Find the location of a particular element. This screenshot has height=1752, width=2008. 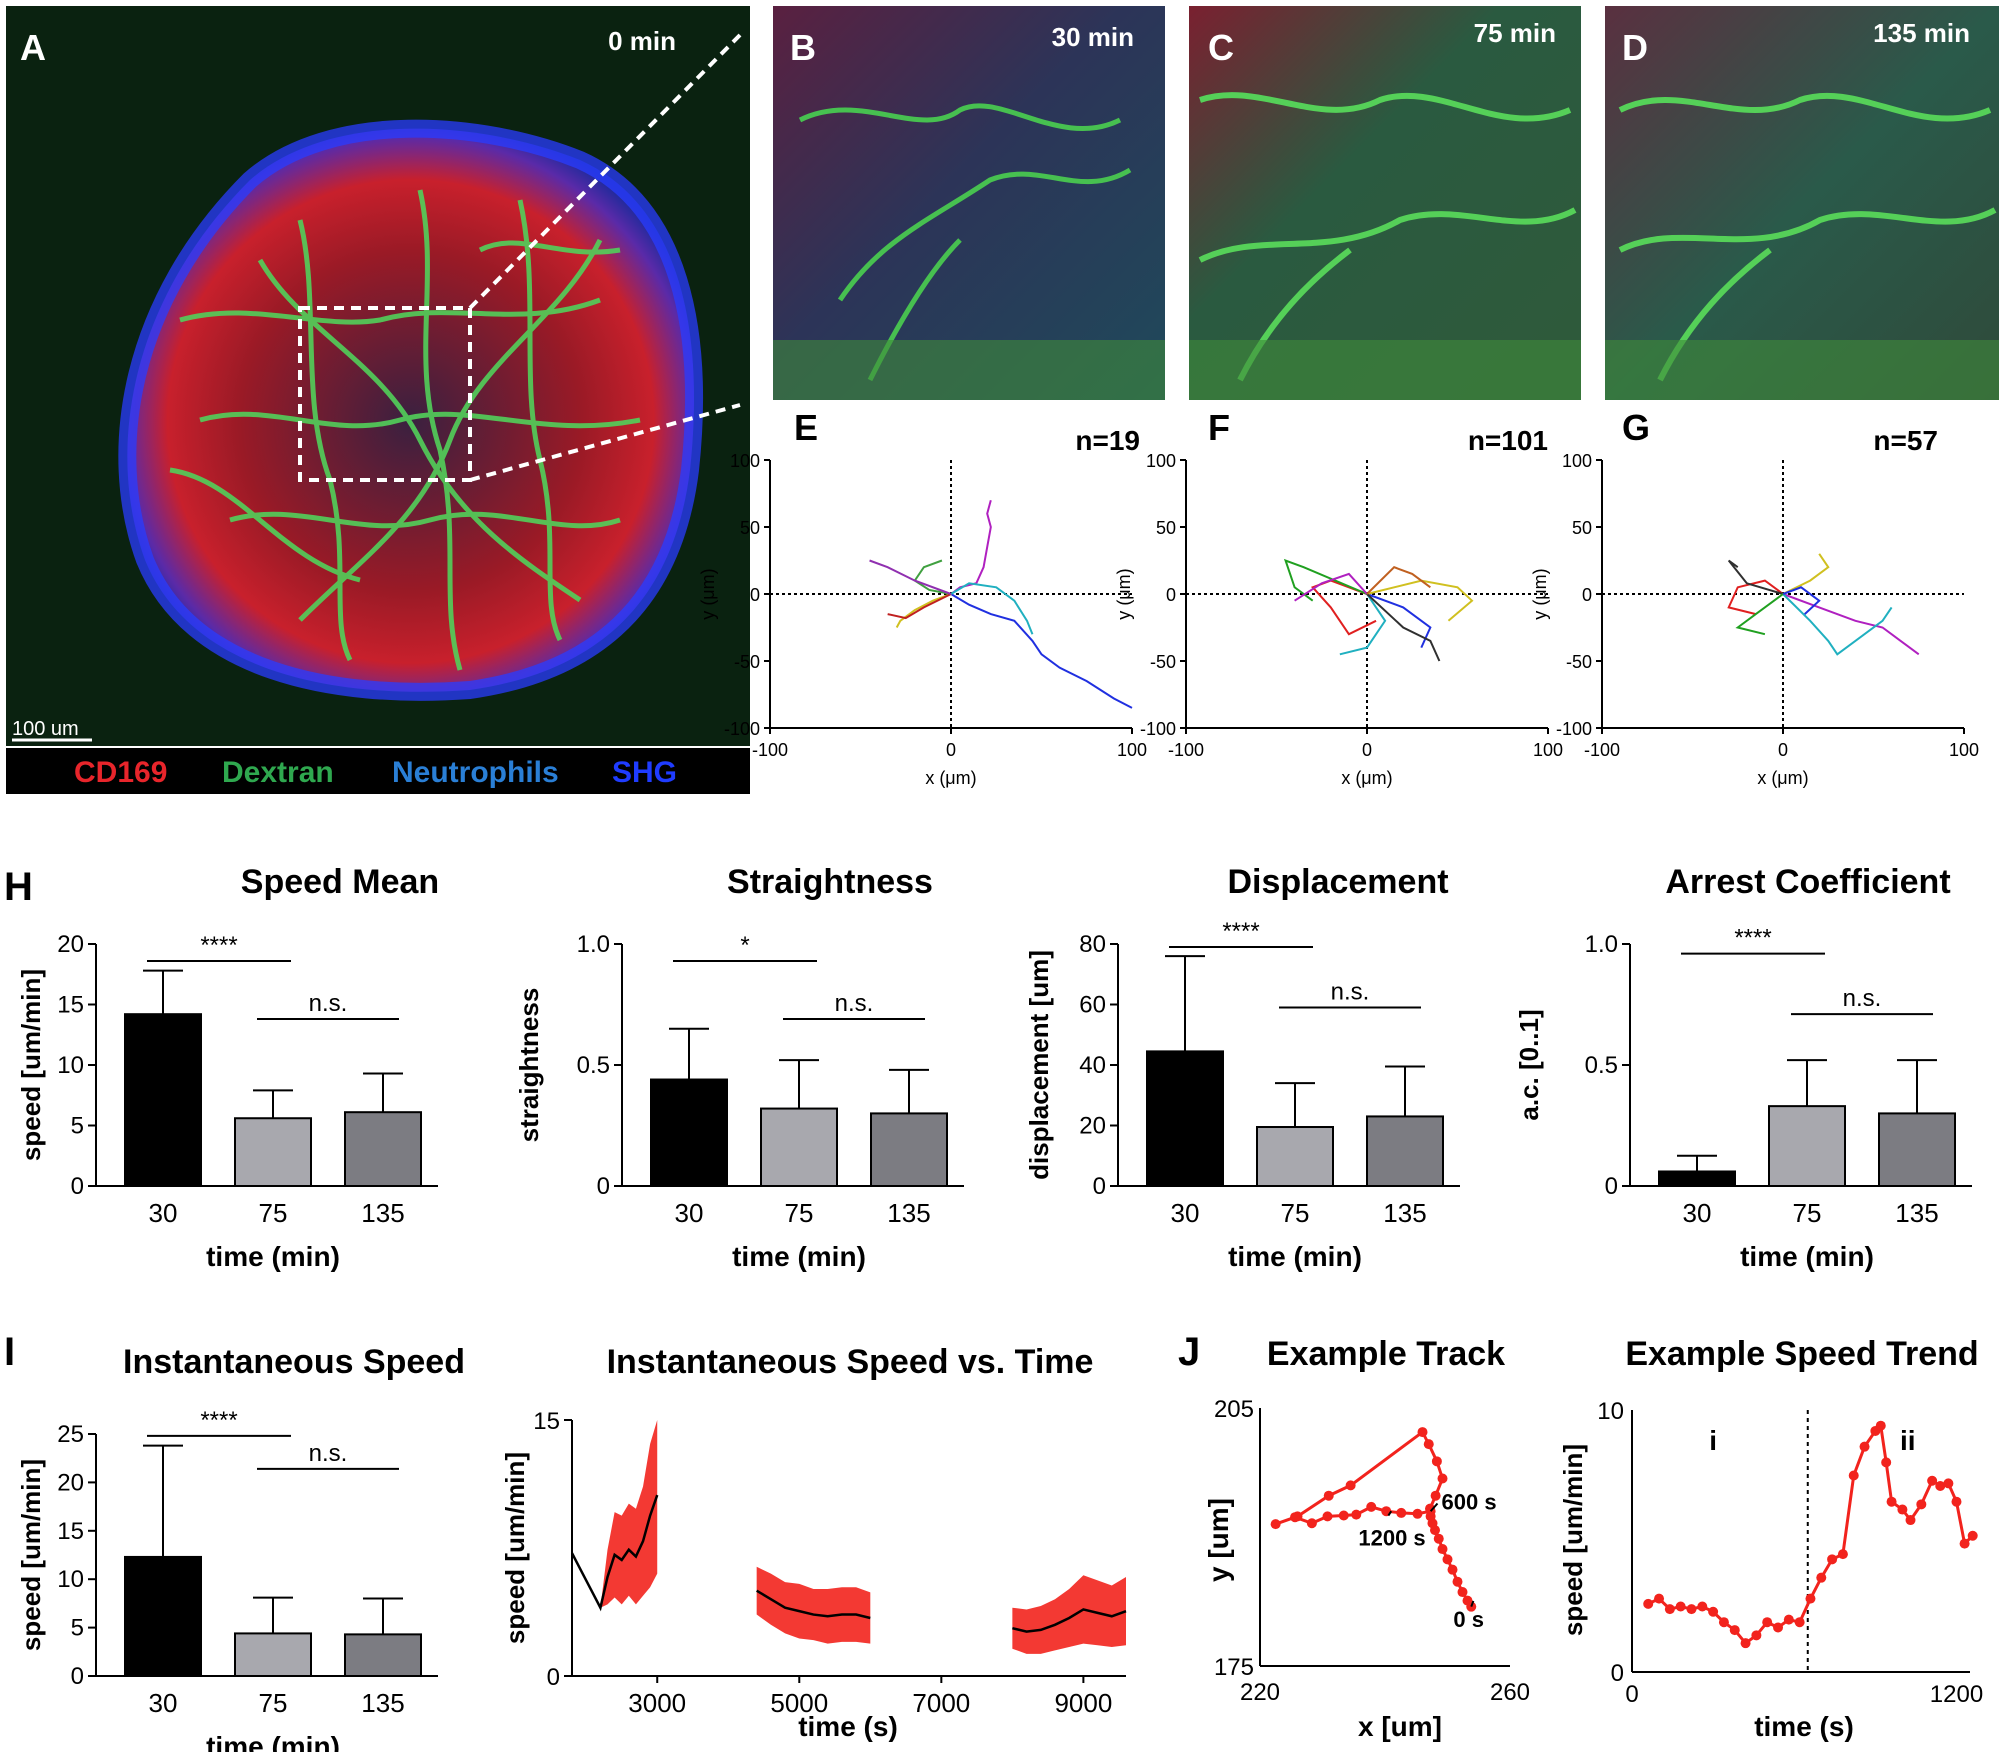

channel-legend: CD169 Dextran Neutrophils SHG is located at coordinates (378, 771).